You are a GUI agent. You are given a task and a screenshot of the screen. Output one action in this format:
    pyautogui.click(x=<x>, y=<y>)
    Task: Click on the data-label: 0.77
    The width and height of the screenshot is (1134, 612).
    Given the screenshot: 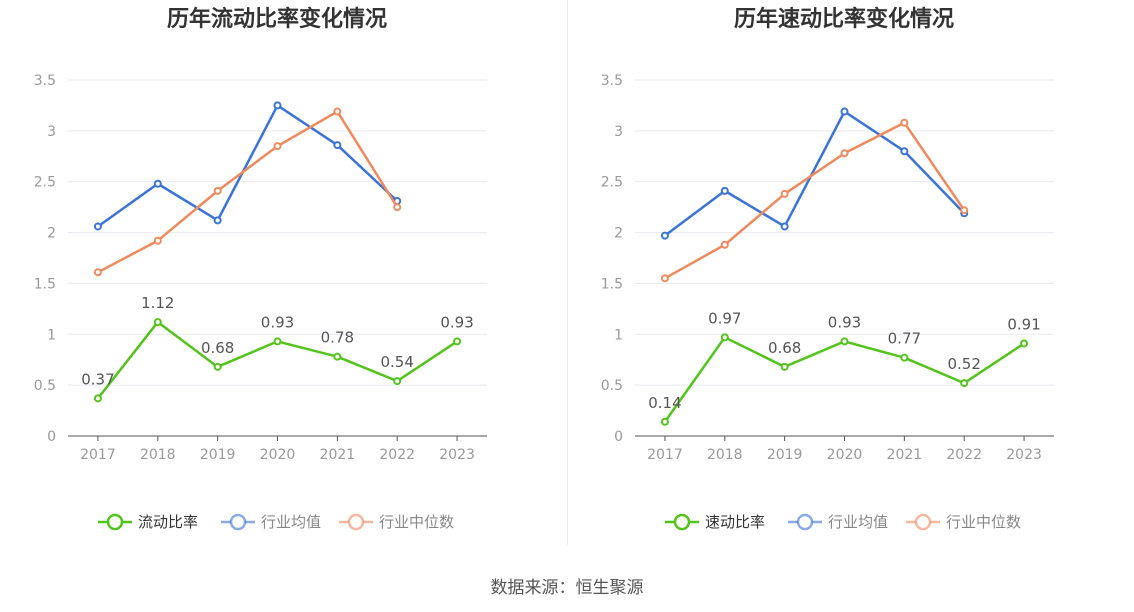 What is the action you would take?
    pyautogui.click(x=904, y=339)
    